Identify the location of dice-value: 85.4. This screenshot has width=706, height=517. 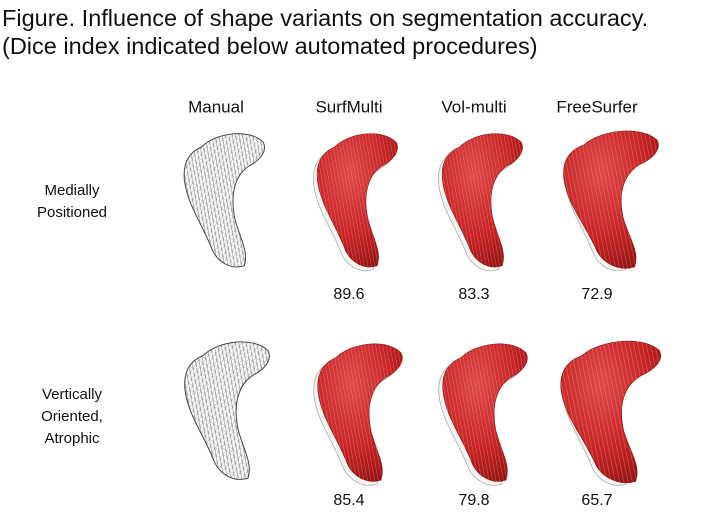
(348, 500).